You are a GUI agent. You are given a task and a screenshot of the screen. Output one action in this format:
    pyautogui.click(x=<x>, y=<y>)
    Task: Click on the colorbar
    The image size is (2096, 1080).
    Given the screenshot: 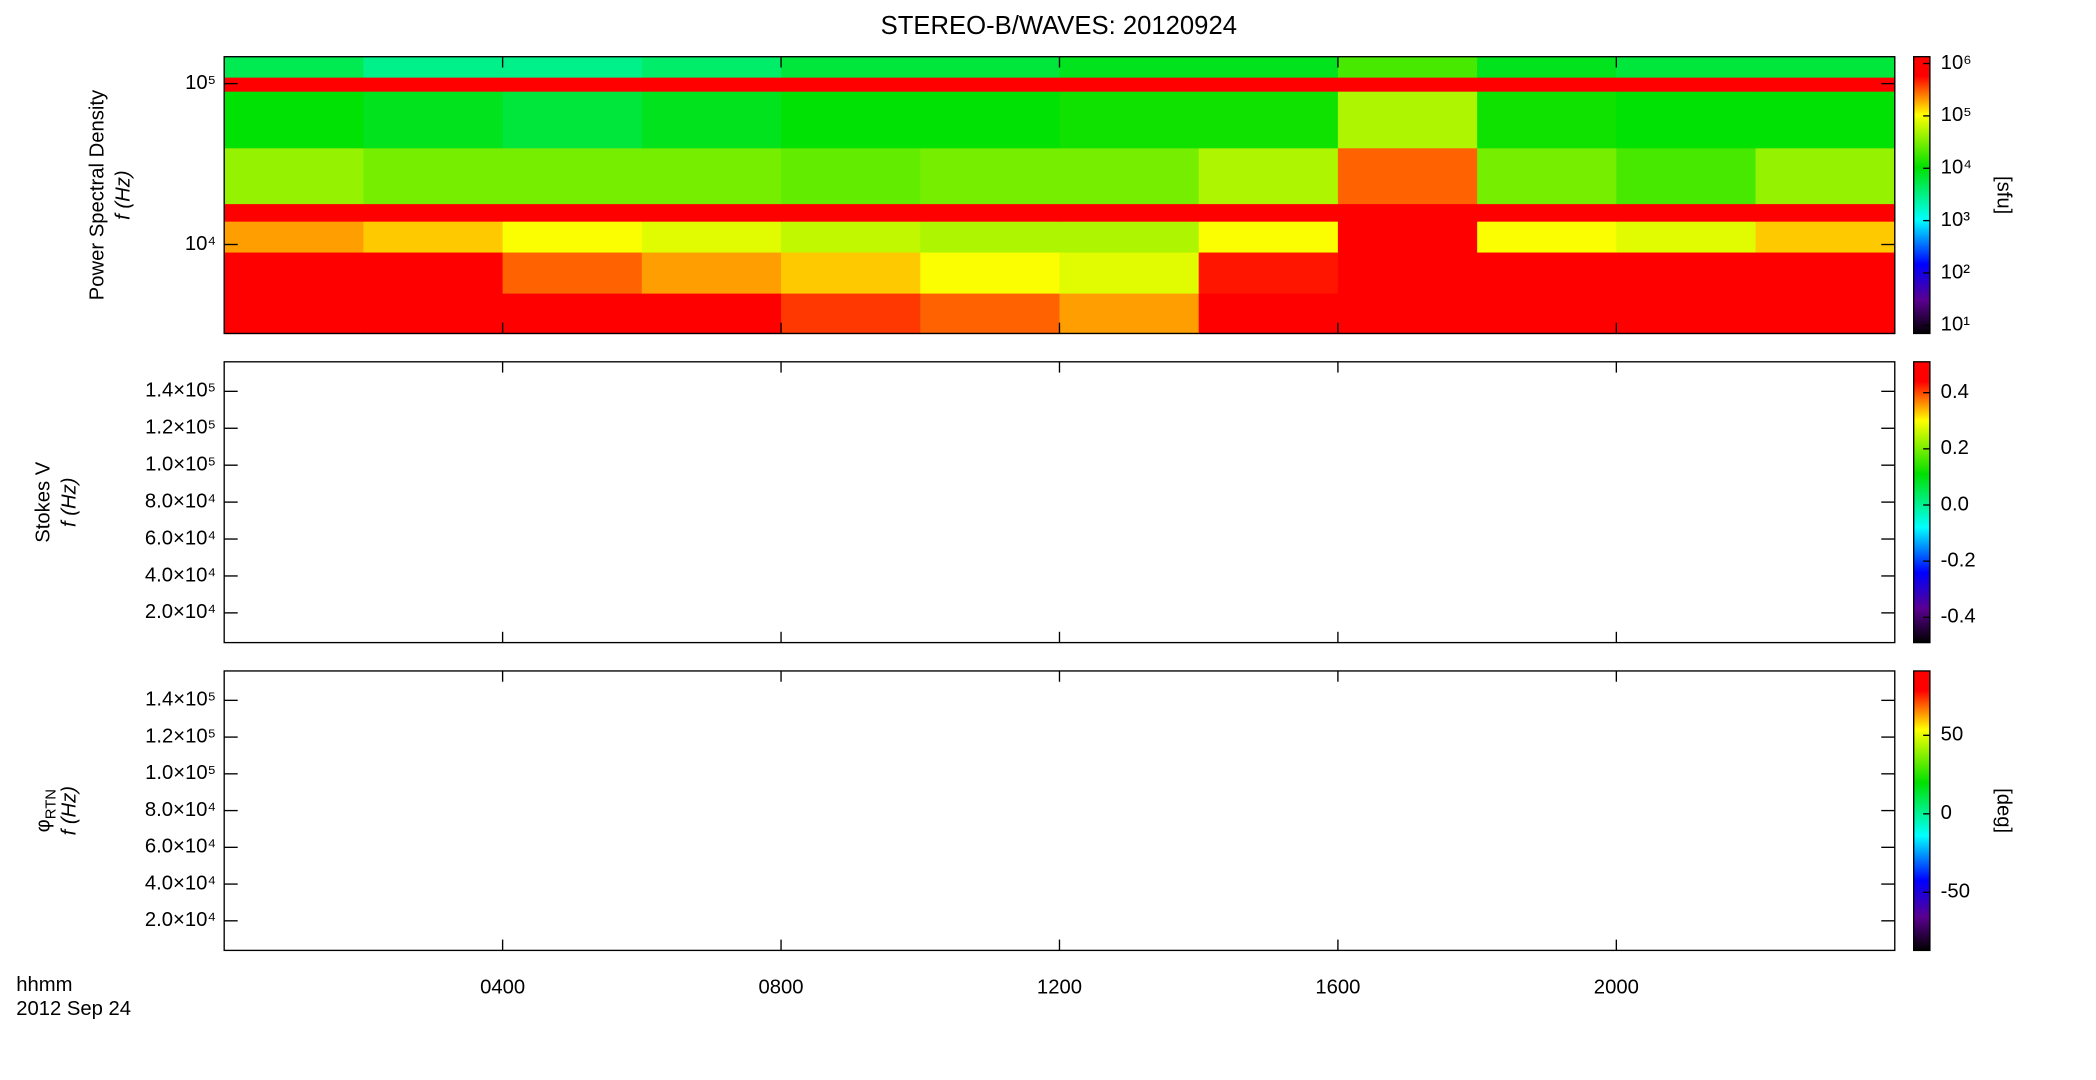 What is the action you would take?
    pyautogui.click(x=1922, y=811)
    